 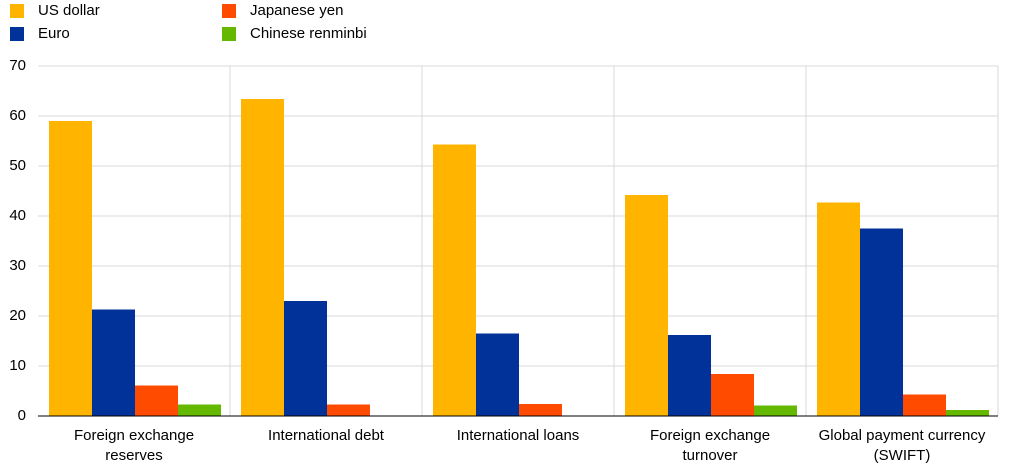 I want to click on legend-label: Chinese renminbi, so click(x=308, y=33).